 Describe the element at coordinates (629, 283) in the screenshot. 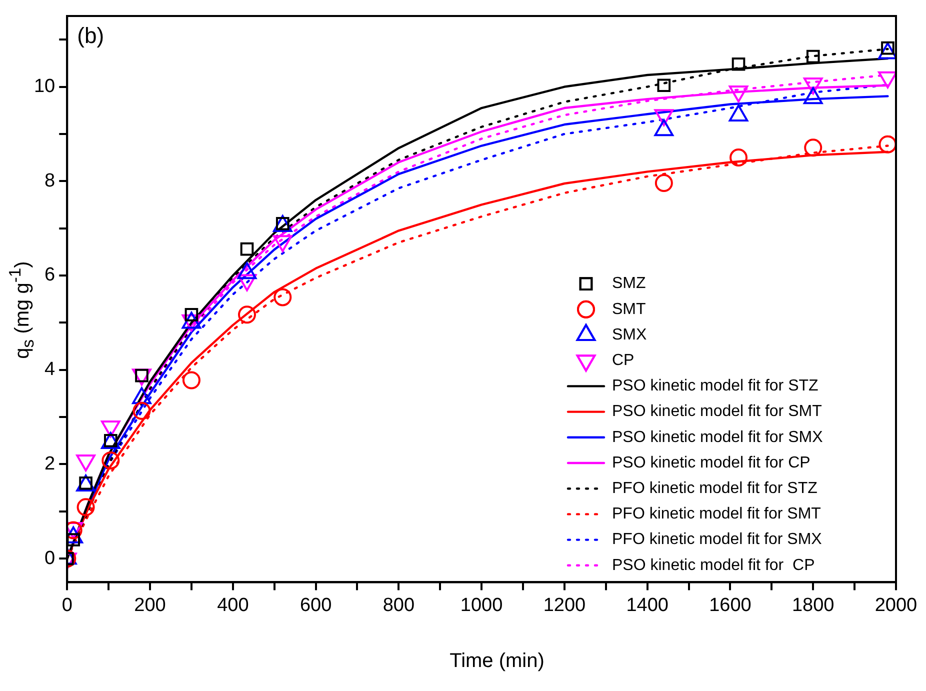

I see `legend-label: SMZ` at that location.